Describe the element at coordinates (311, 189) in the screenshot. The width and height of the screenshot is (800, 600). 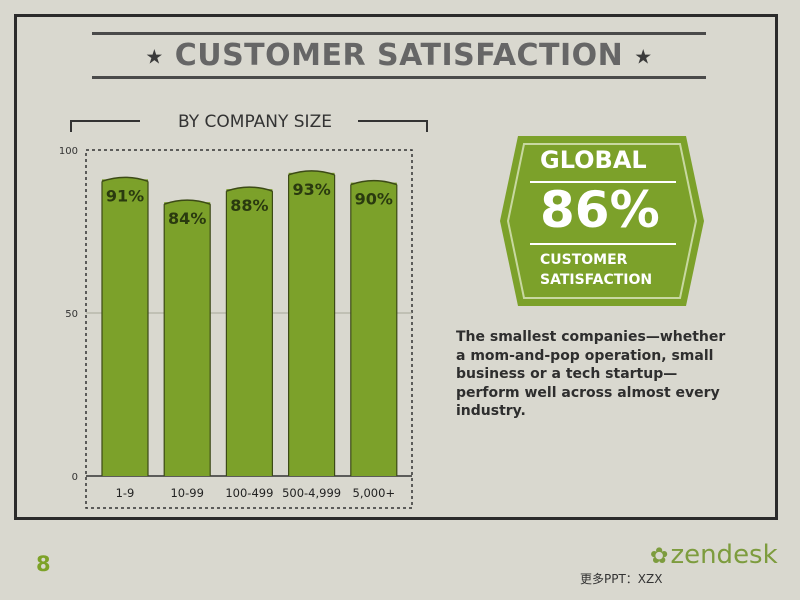
I see `data-label: 93%` at that location.